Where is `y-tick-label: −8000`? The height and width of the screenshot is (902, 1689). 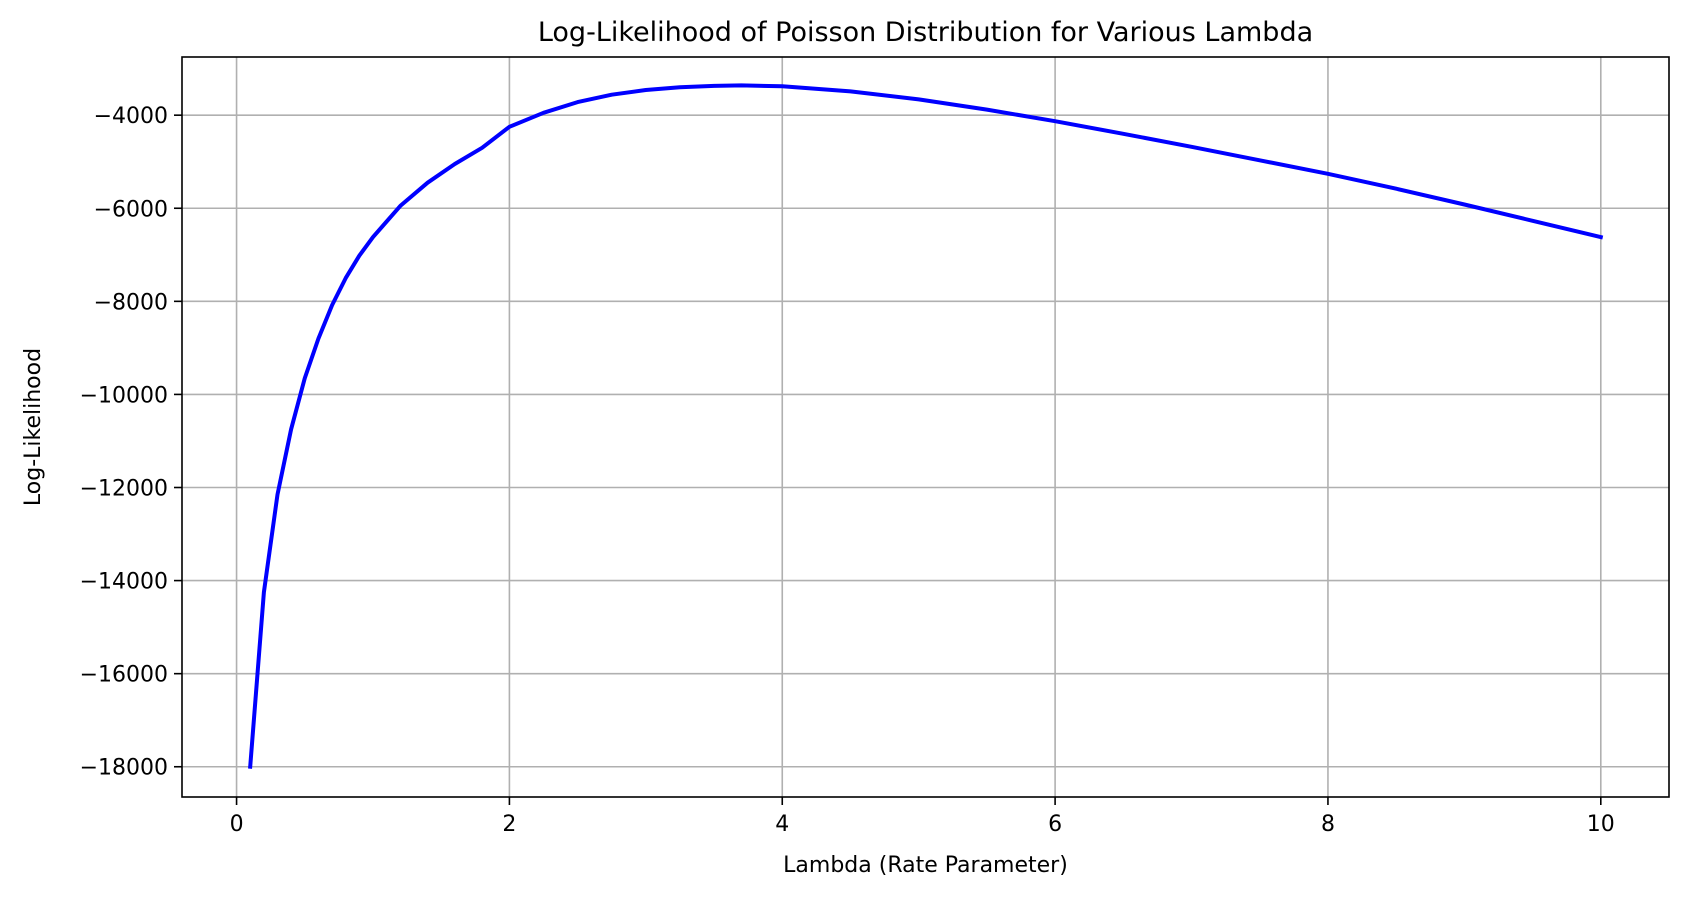 y-tick-label: −8000 is located at coordinates (131, 302).